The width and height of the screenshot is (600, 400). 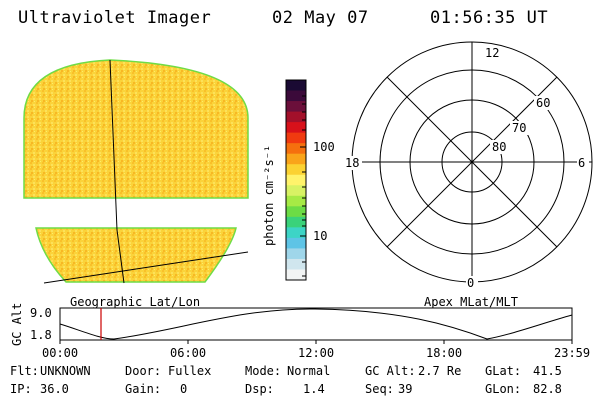 What do you see at coordinates (143, 371) in the screenshot?
I see `door-label: Door:` at bounding box center [143, 371].